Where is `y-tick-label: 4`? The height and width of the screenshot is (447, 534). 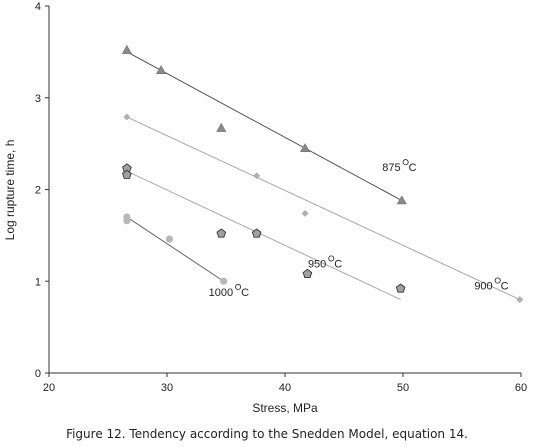
y-tick-label: 4 is located at coordinates (38, 7).